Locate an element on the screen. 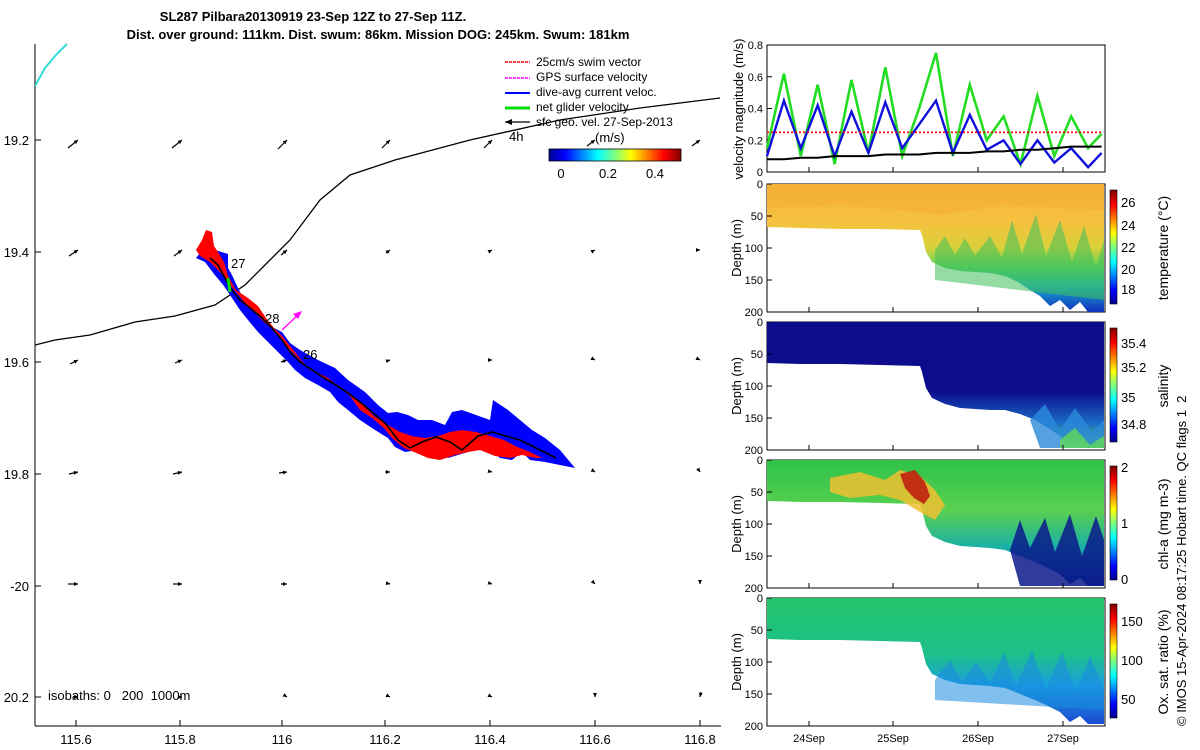 The height and width of the screenshot is (750, 1200). colorbar-tick-label: 35.4 is located at coordinates (1133, 343).